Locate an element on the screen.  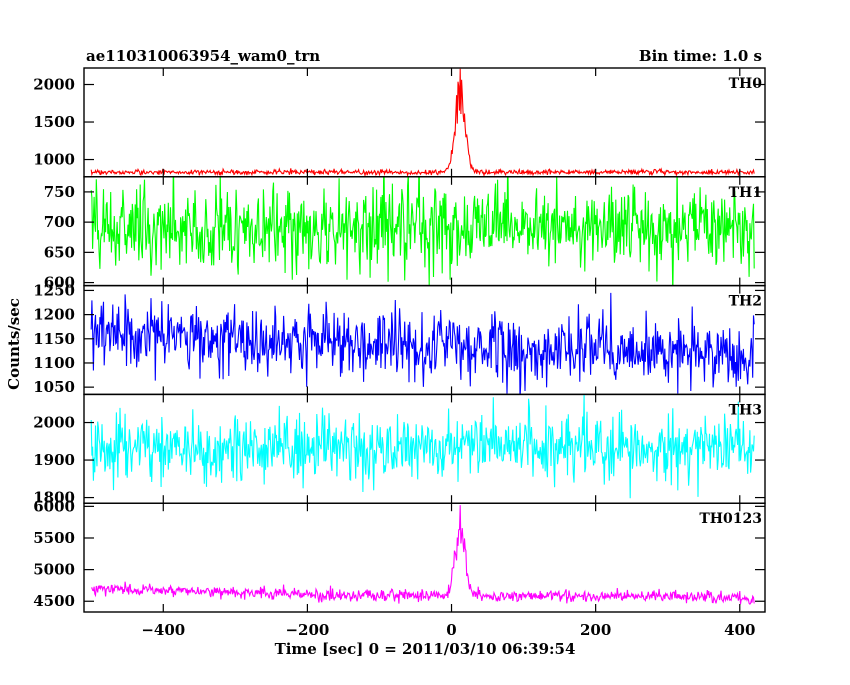
y-tick-label: 5000 is located at coordinates (54, 570).